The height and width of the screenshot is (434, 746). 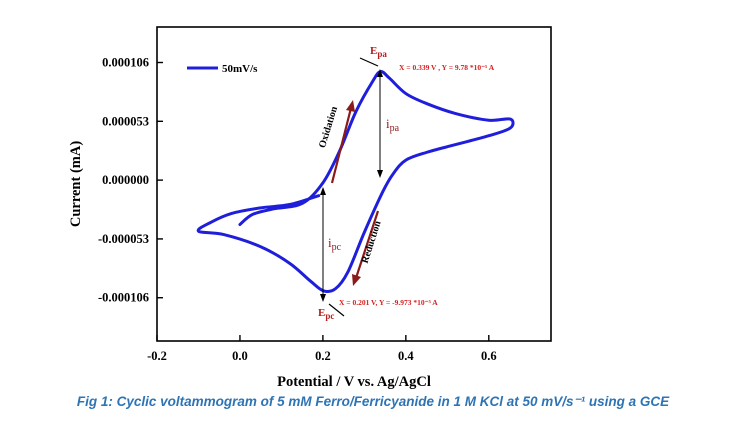 What do you see at coordinates (489, 356) in the screenshot?
I see `x-tick-label: 0.6` at bounding box center [489, 356].